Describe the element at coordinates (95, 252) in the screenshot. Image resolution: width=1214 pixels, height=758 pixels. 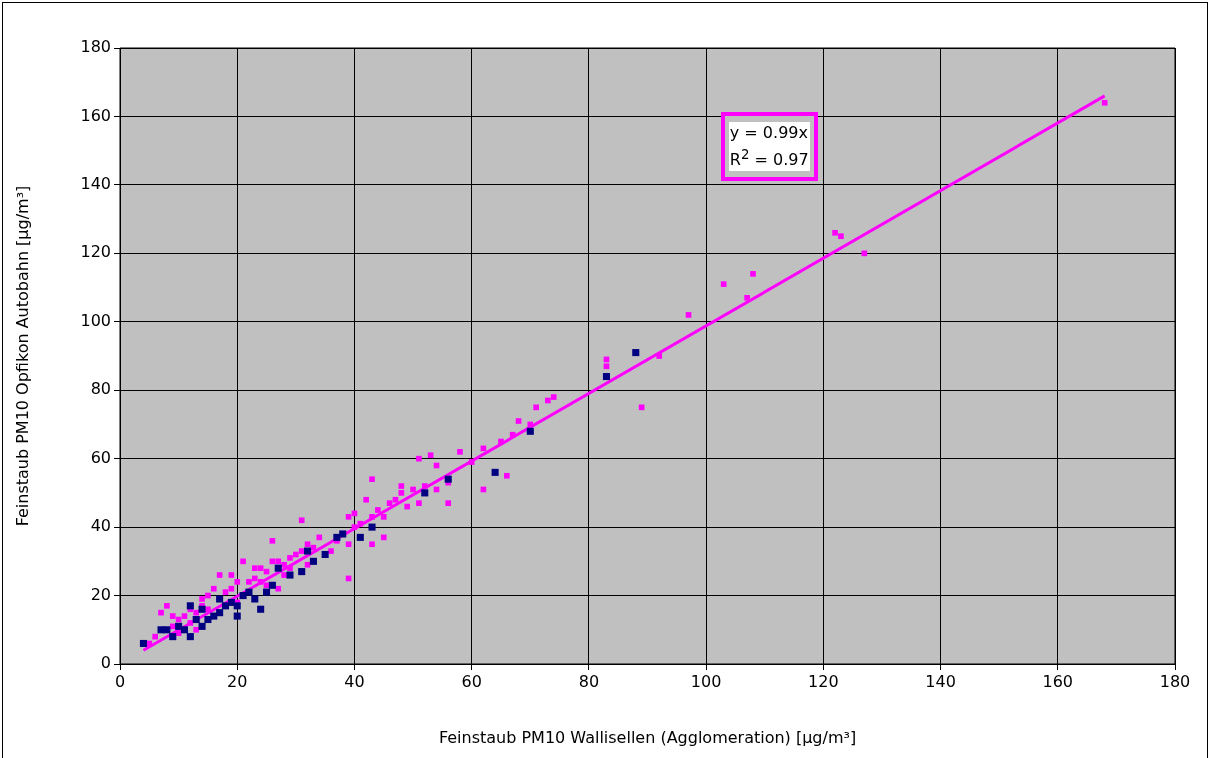
I see `y-tick-label: 120` at that location.